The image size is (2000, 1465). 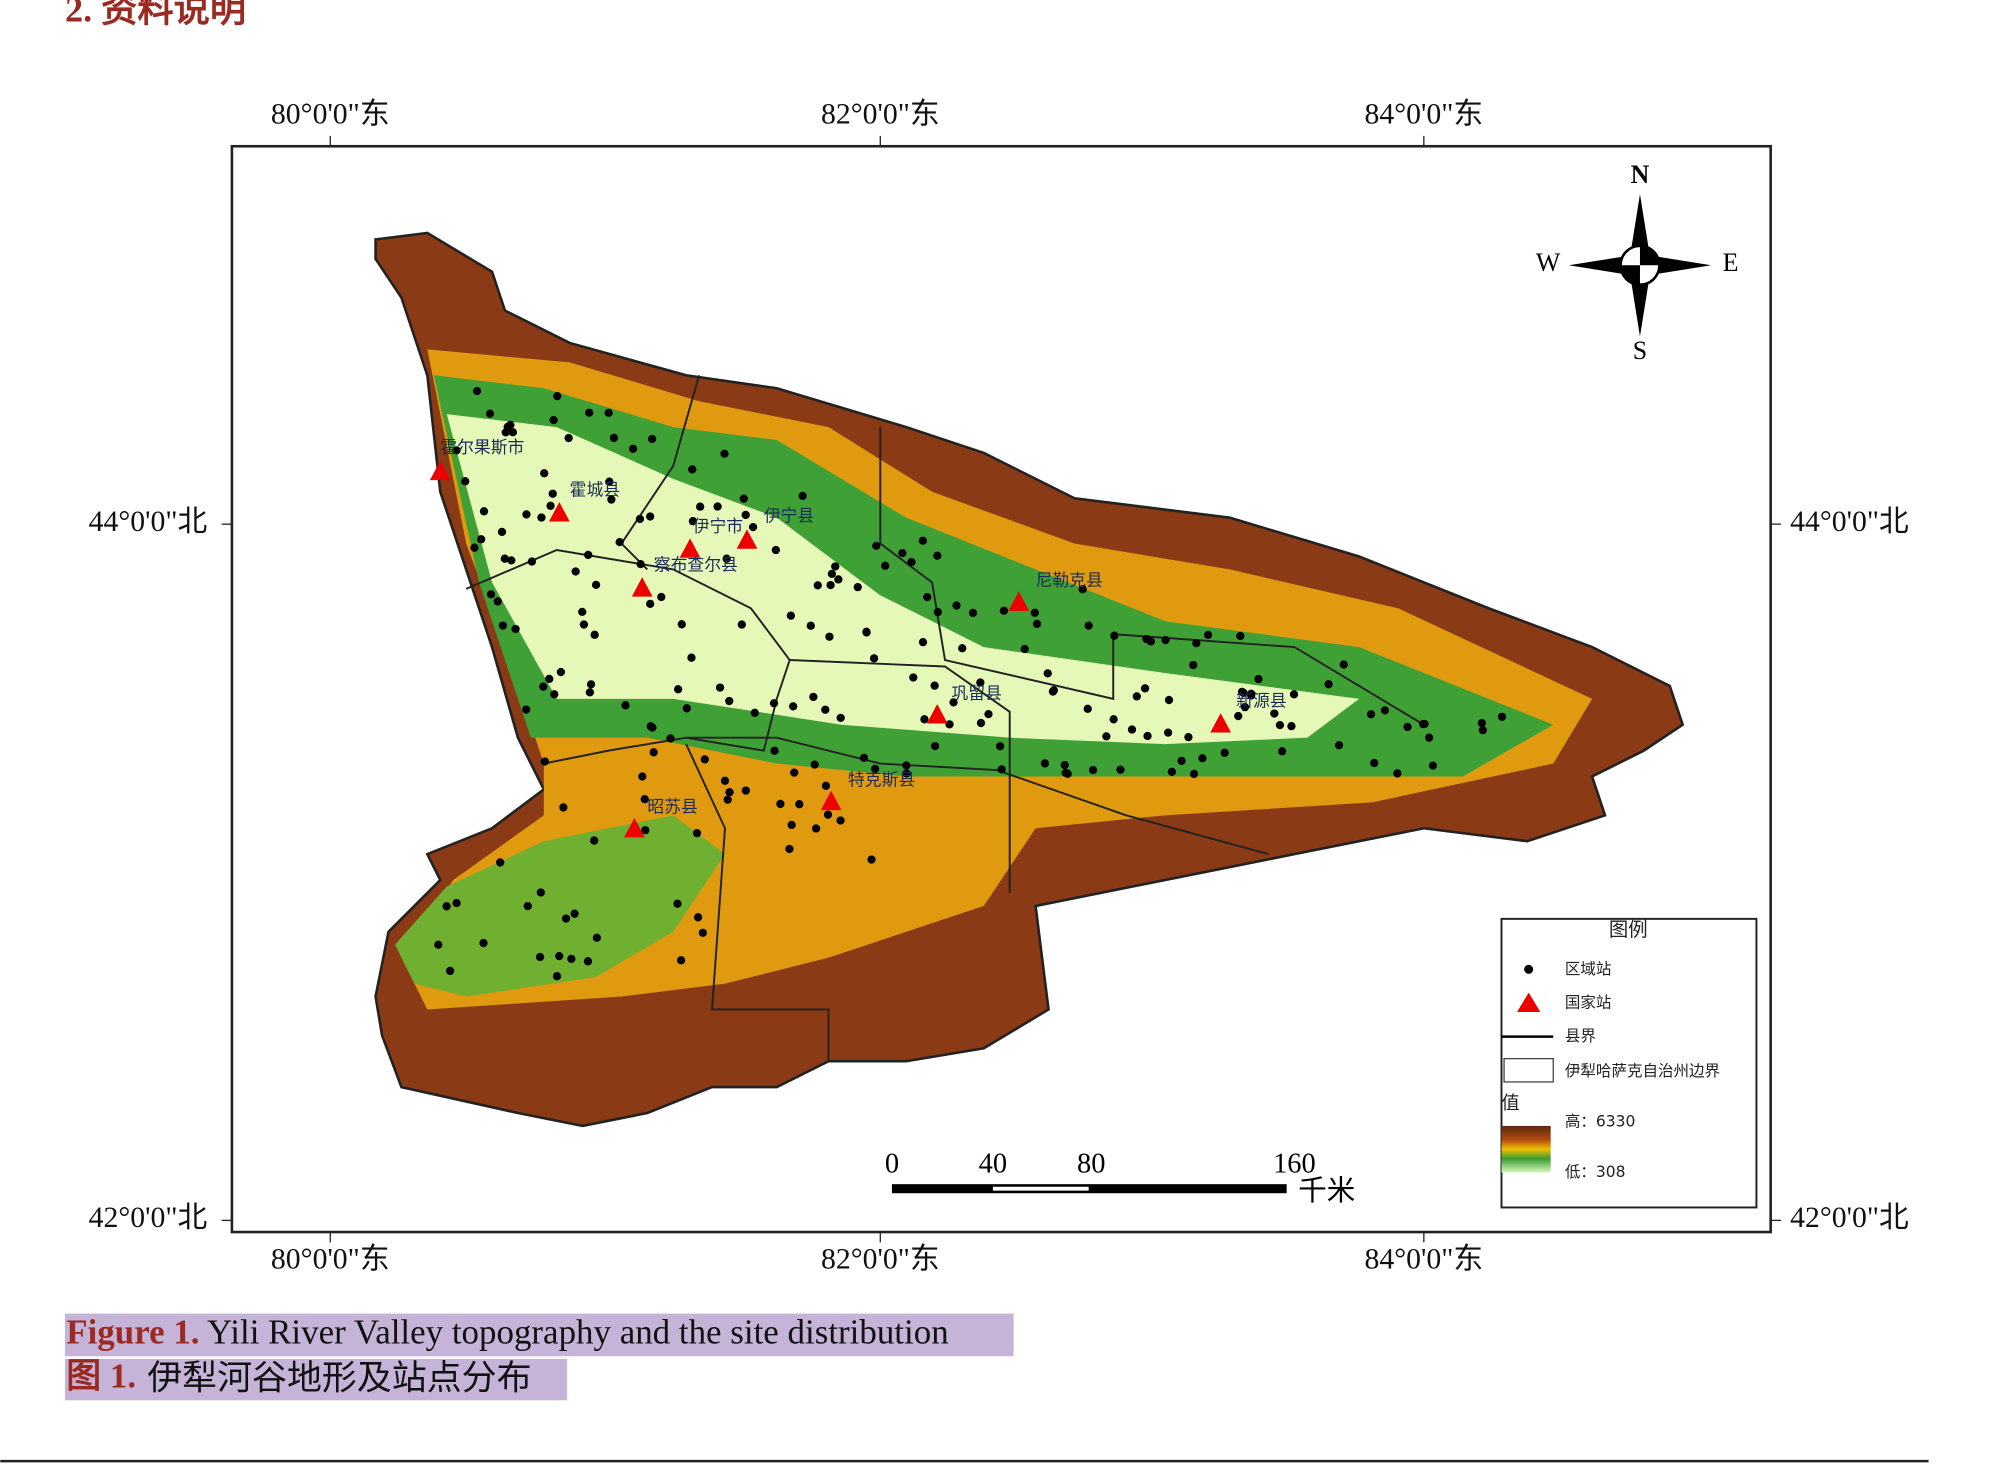 I want to click on region-zhaosu, so click(x=559, y=906).